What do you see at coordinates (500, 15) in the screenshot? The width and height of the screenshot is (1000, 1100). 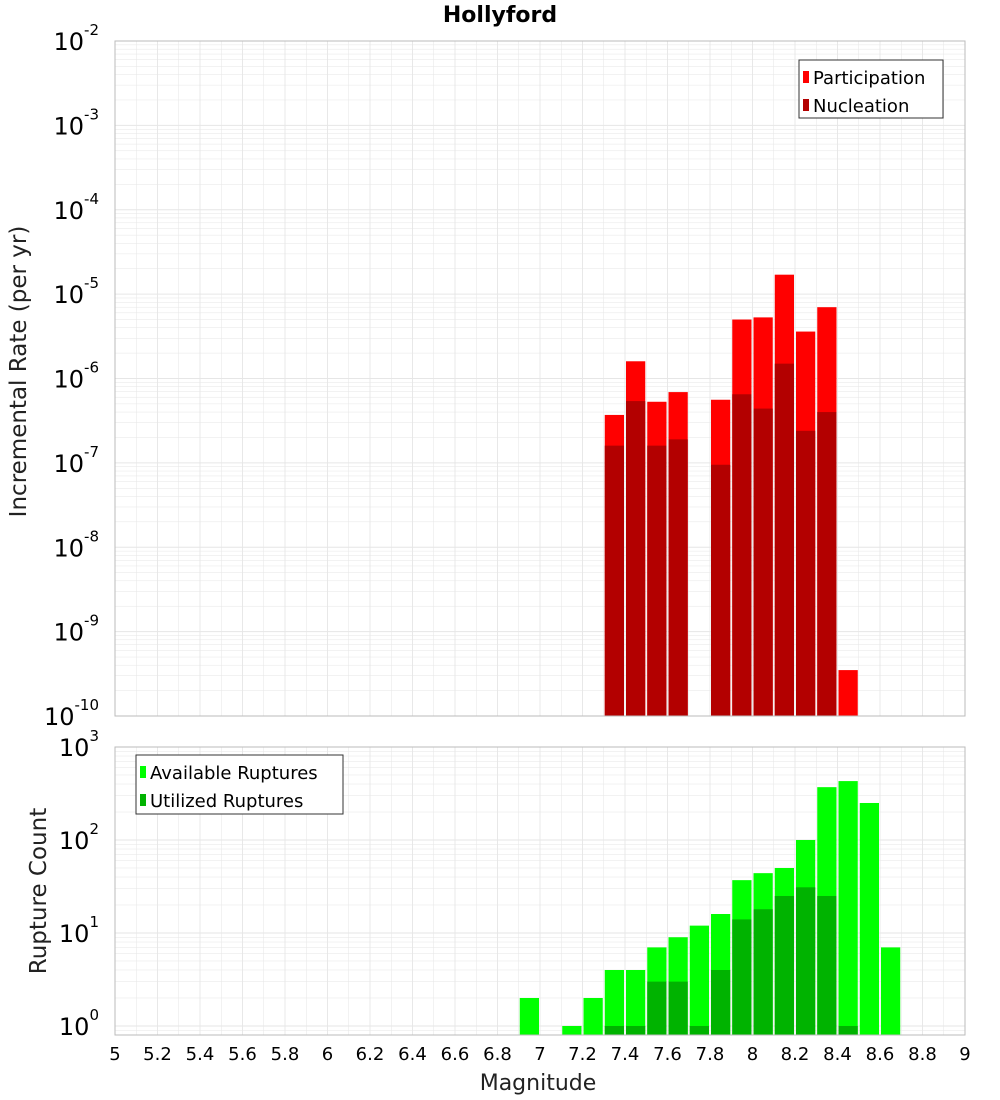 I see `chart-title: Hollyford` at bounding box center [500, 15].